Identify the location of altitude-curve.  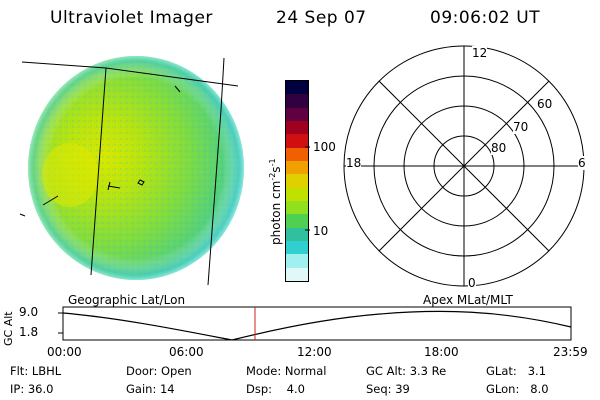
(317, 325).